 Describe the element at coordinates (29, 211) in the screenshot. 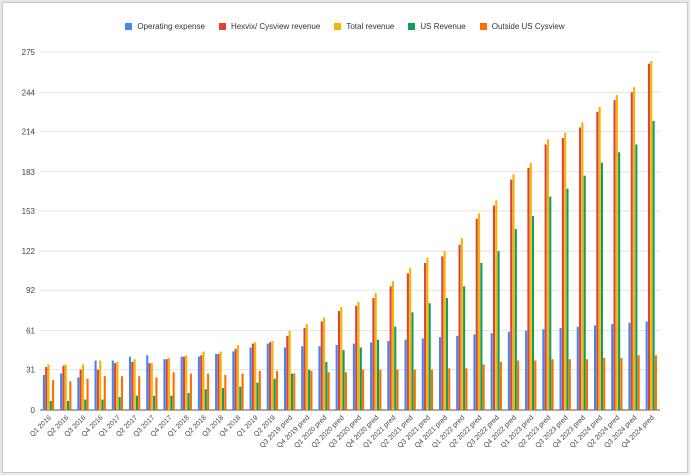

I see `y-tick-label: 153` at that location.